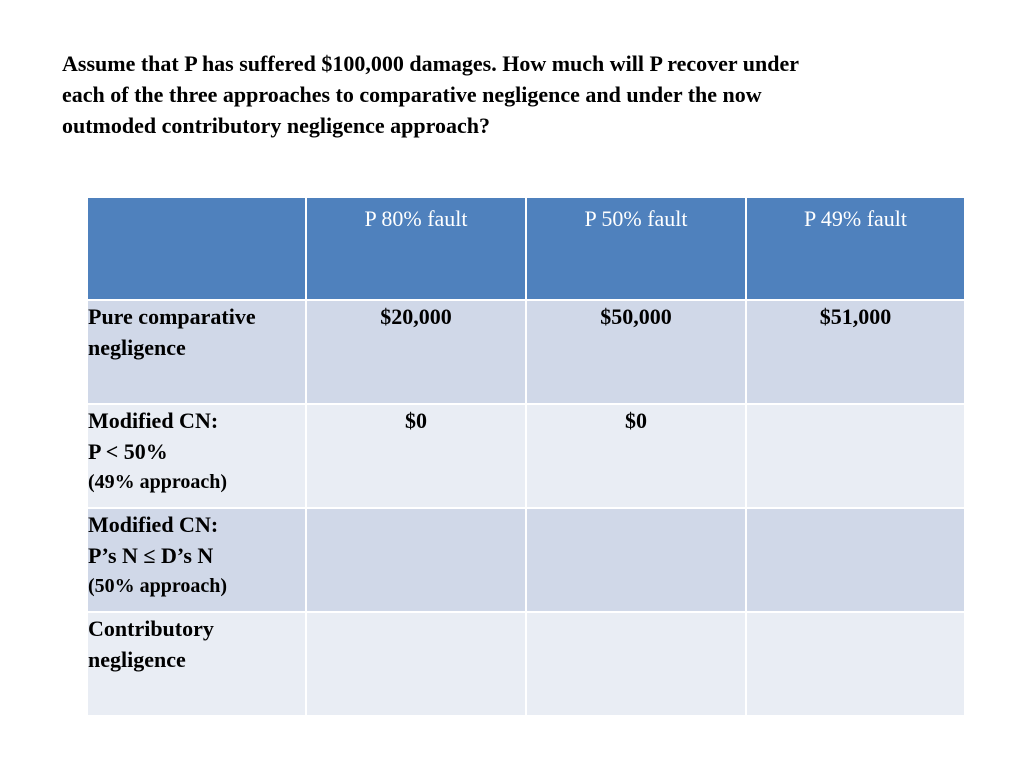 The height and width of the screenshot is (768, 1024). I want to click on cell-contrib-p49, so click(855, 664).